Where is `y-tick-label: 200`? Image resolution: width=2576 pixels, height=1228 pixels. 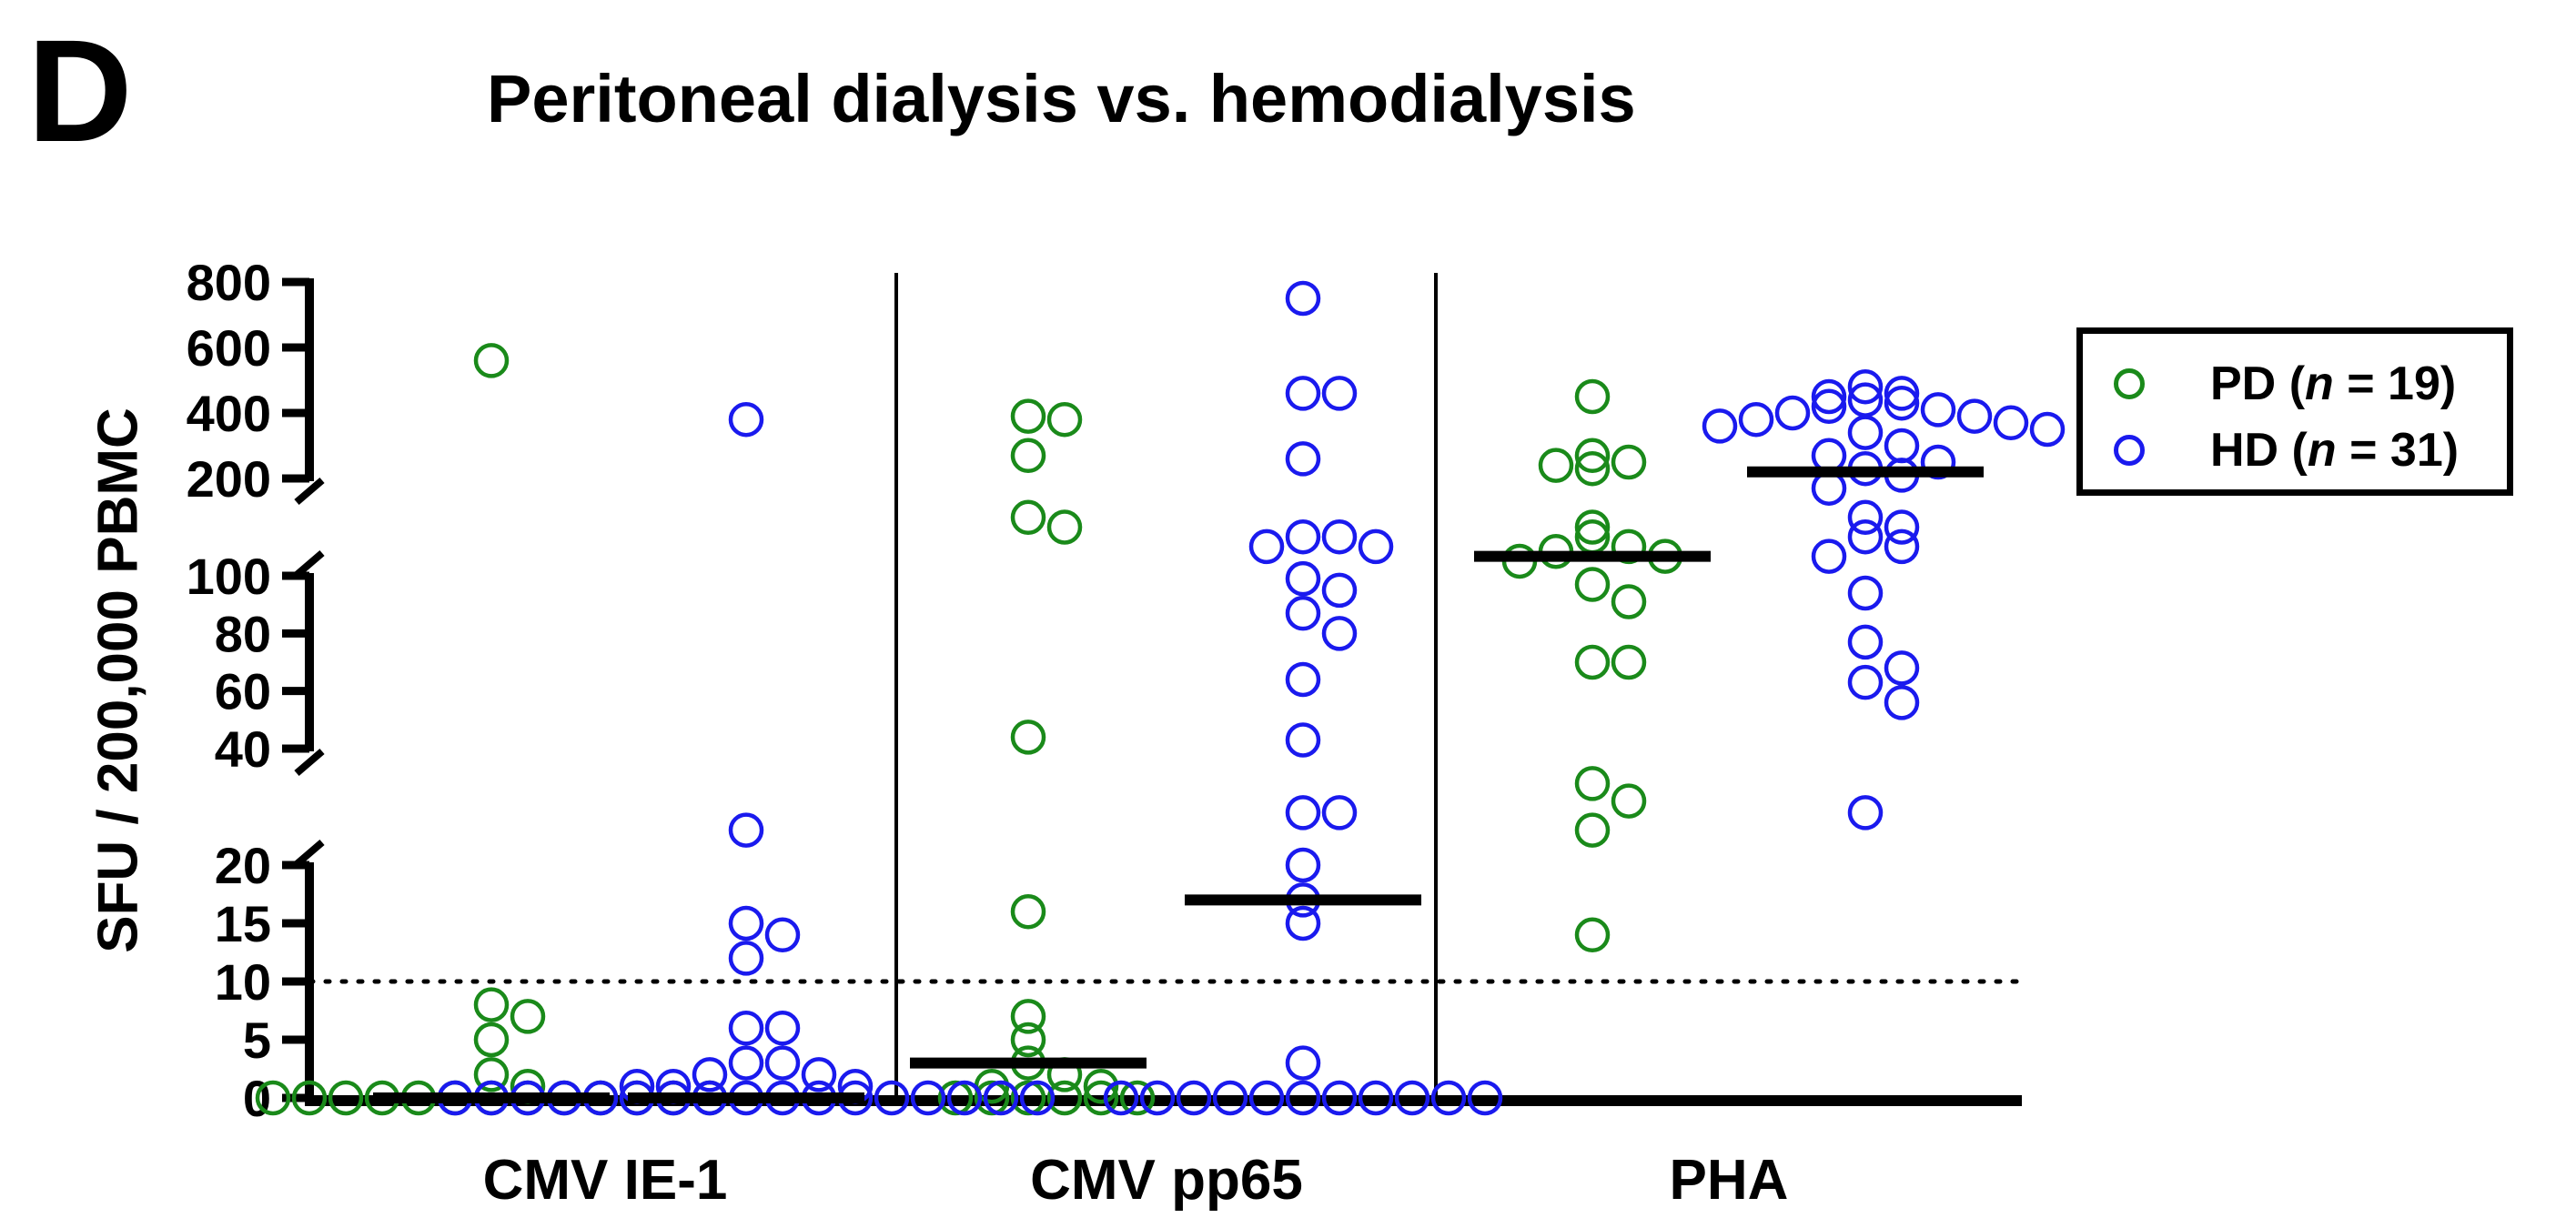
y-tick-label: 200 is located at coordinates (229, 479).